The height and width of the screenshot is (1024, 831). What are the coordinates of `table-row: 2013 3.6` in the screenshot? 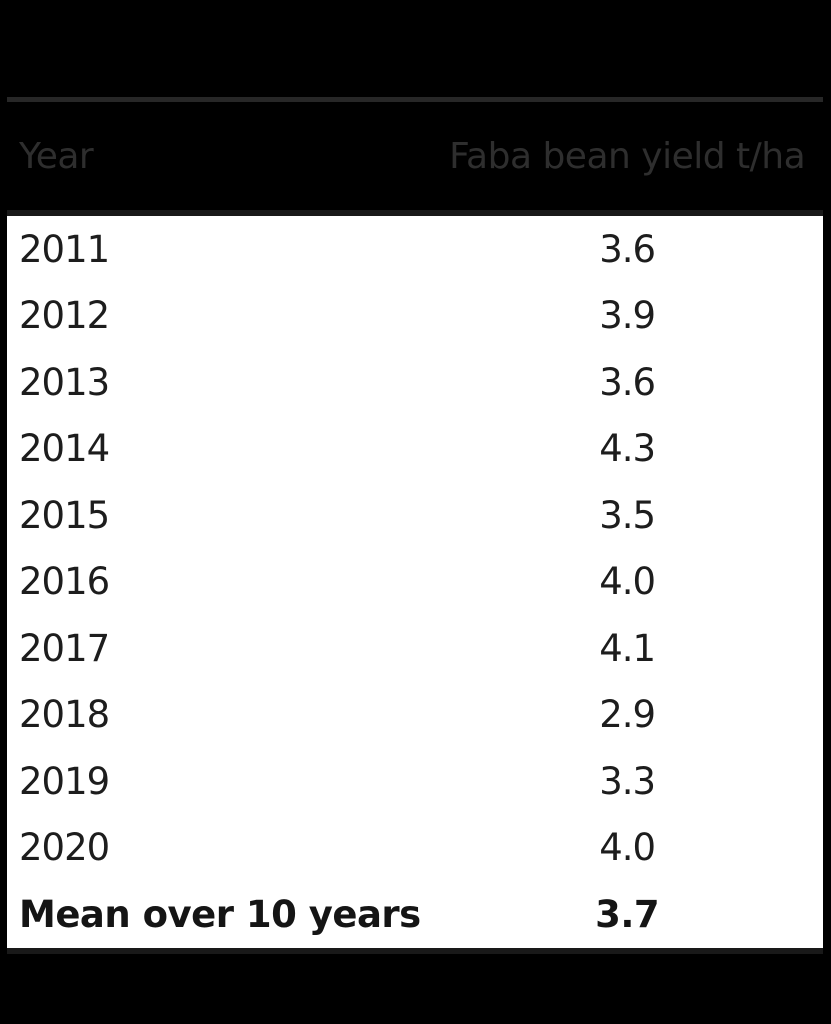 It's located at (415, 382).